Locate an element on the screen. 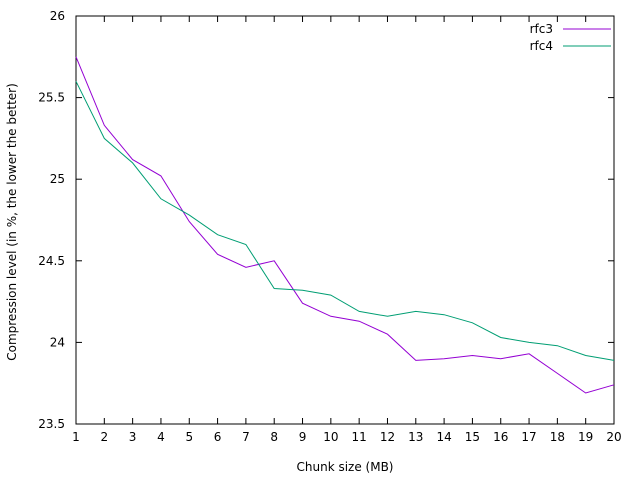 This screenshot has height=485, width=640. x-tick-label: 17 is located at coordinates (528, 437).